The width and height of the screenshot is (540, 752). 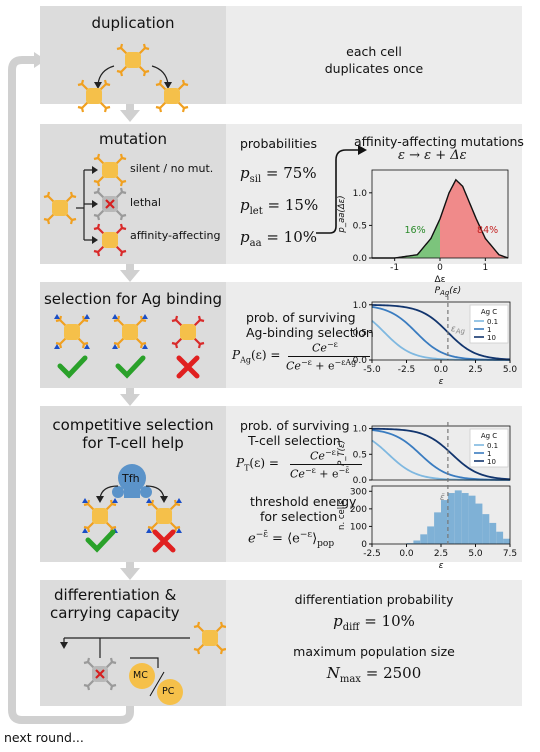 What do you see at coordinates (489, 330) in the screenshot?
I see `legend-entry: 1` at bounding box center [489, 330].